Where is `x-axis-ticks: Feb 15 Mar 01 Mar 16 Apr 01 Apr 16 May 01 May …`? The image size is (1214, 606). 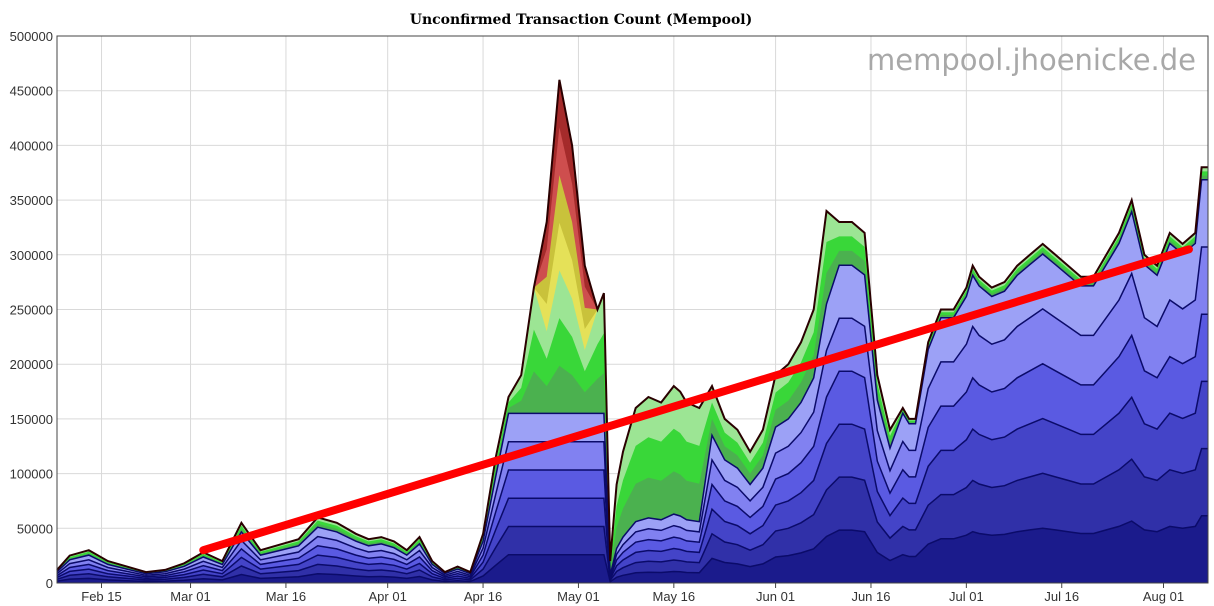 x-axis-ticks: Feb 15 Mar 01 Mar 16 Apr 01 Apr 16 May 01 May … is located at coordinates (632, 593).